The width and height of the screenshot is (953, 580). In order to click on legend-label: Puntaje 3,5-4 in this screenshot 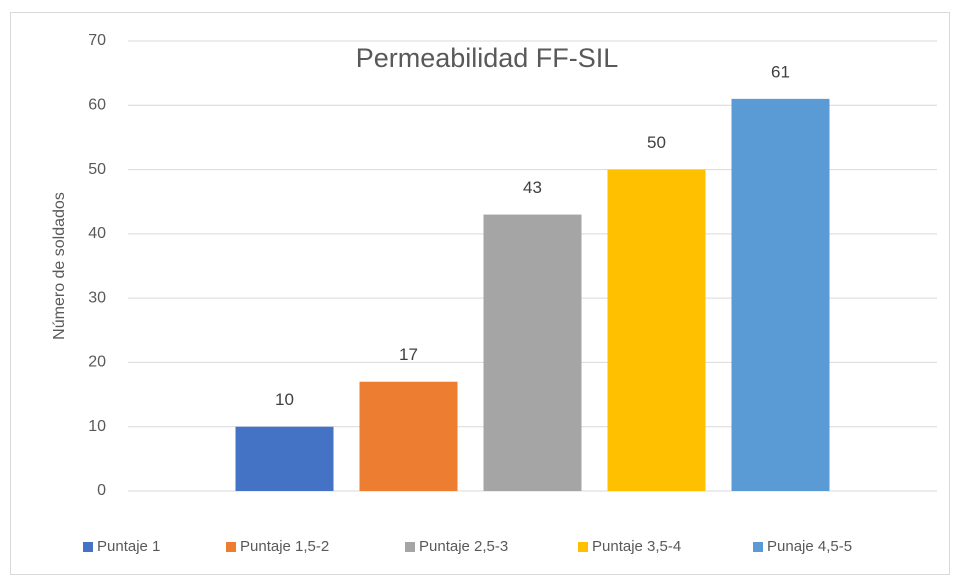, I will do `click(636, 546)`.